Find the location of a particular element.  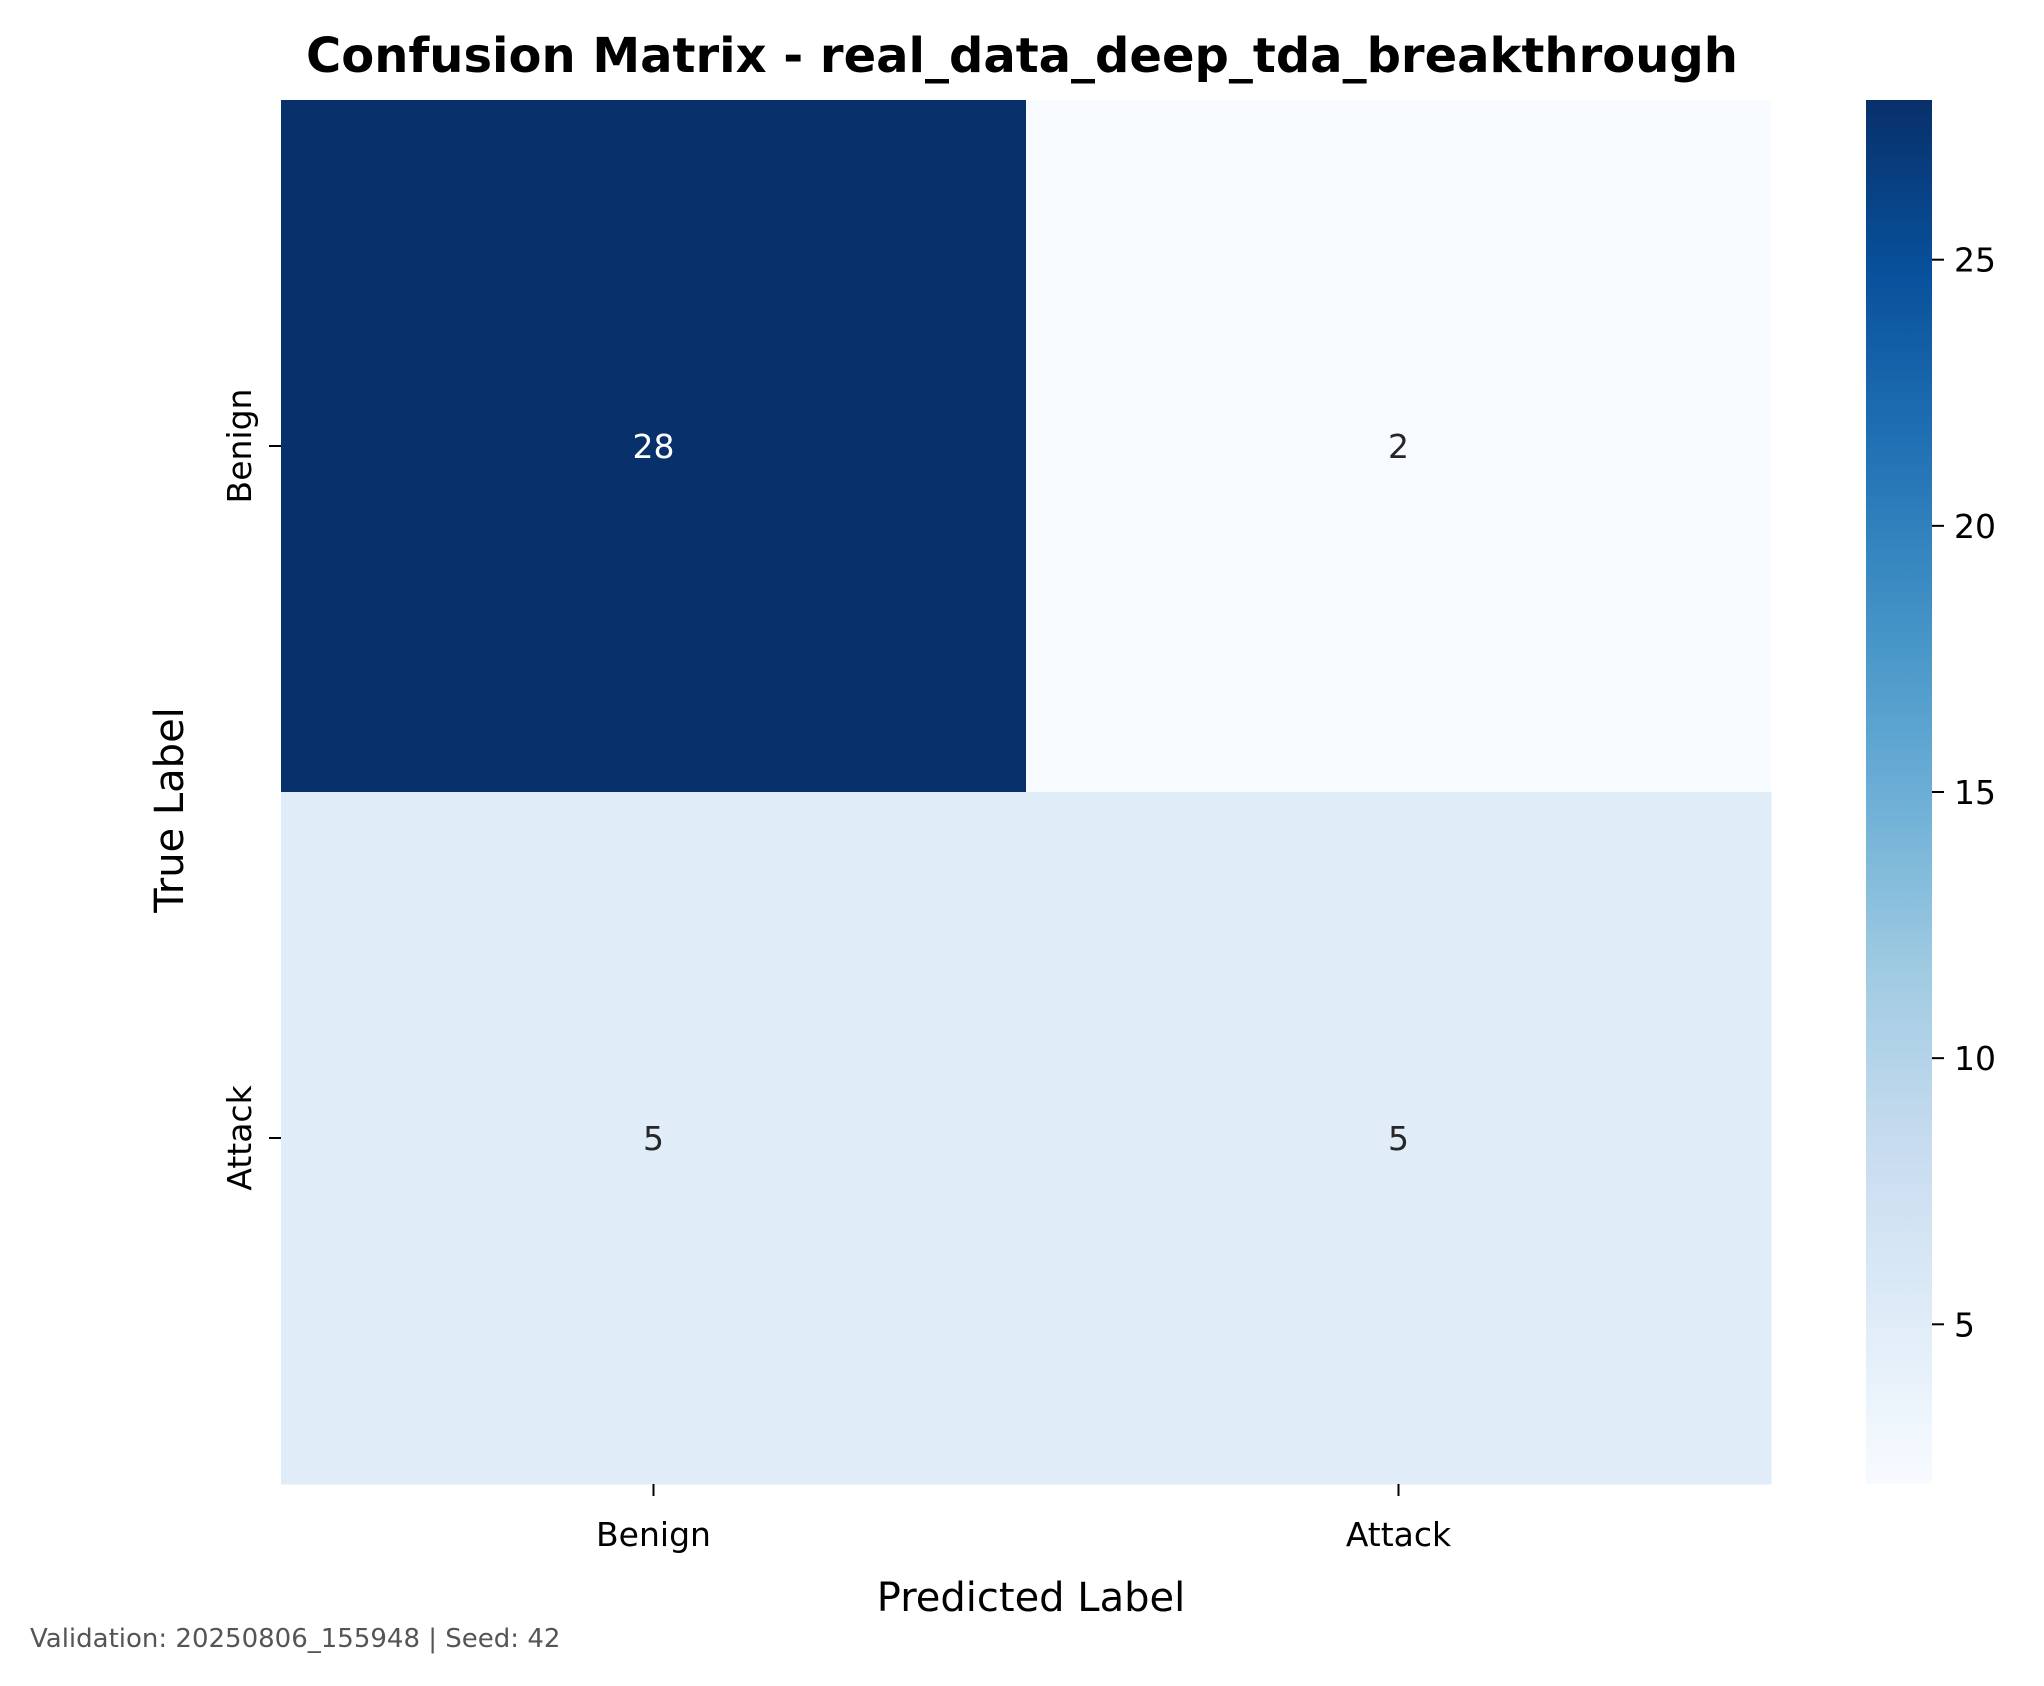

cell-value-r0-c0: 28 is located at coordinates (654, 446).